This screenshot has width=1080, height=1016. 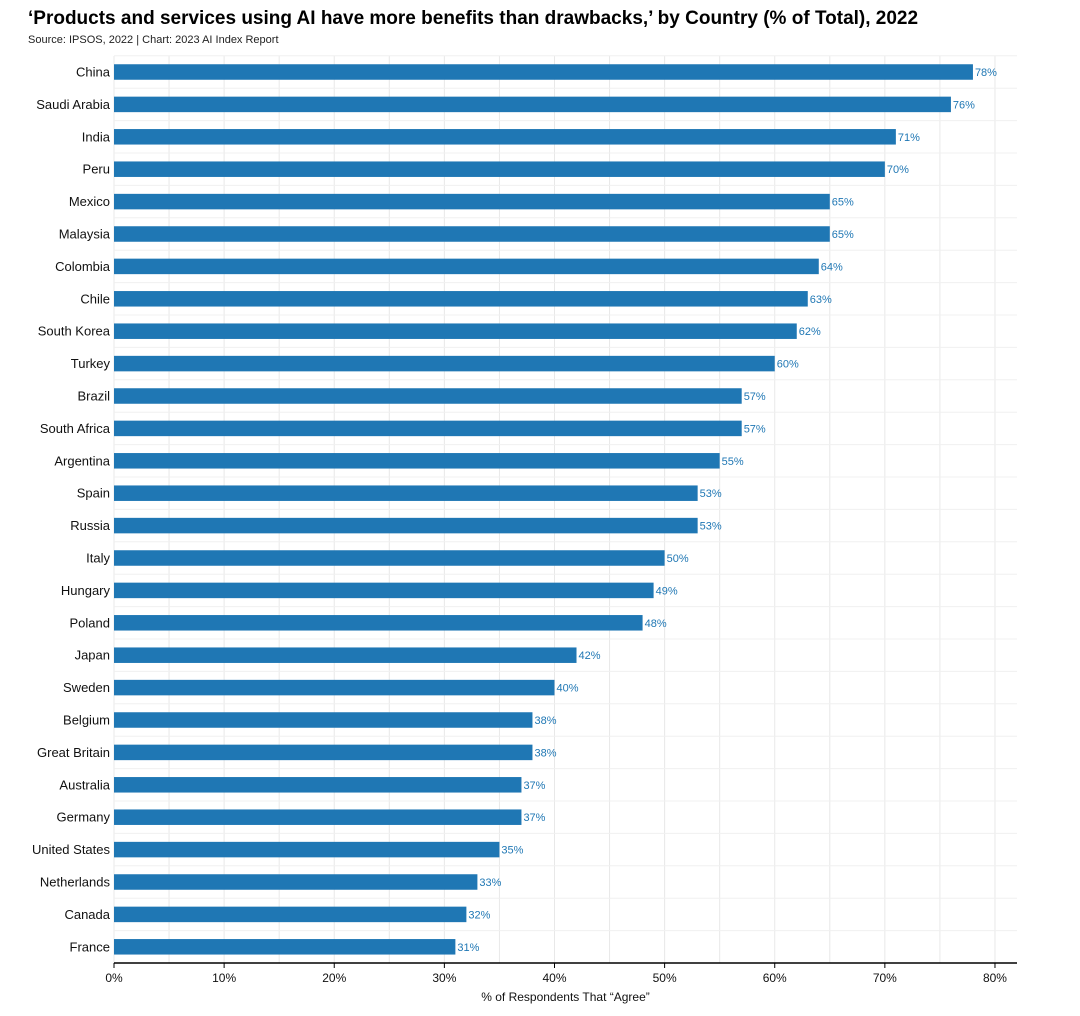 What do you see at coordinates (788, 365) in the screenshot?
I see `data-label: 60%` at bounding box center [788, 365].